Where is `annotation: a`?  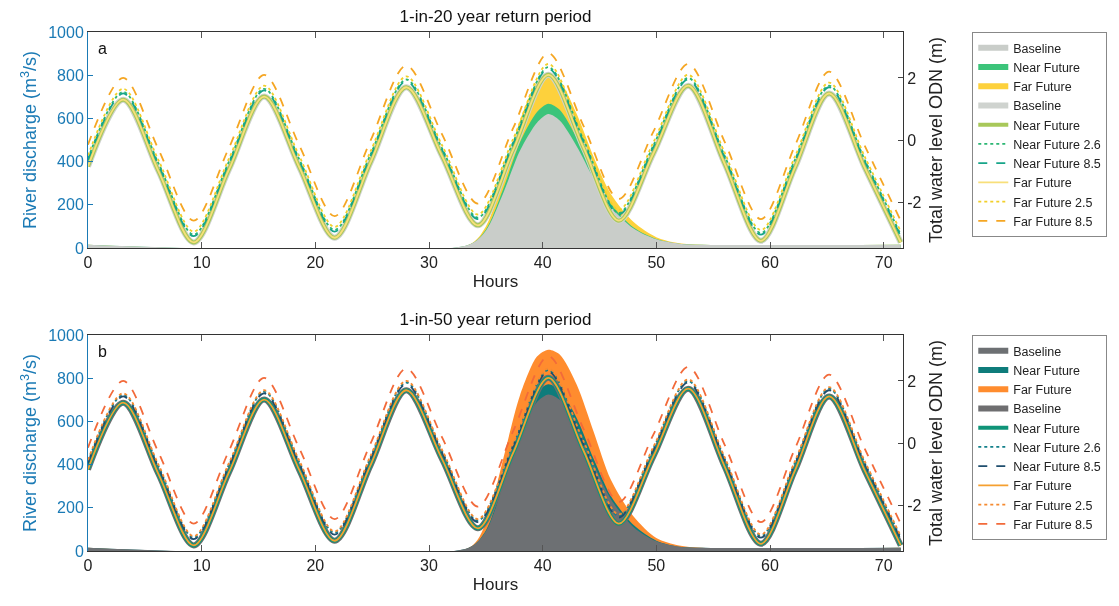
annotation: a is located at coordinates (102, 48).